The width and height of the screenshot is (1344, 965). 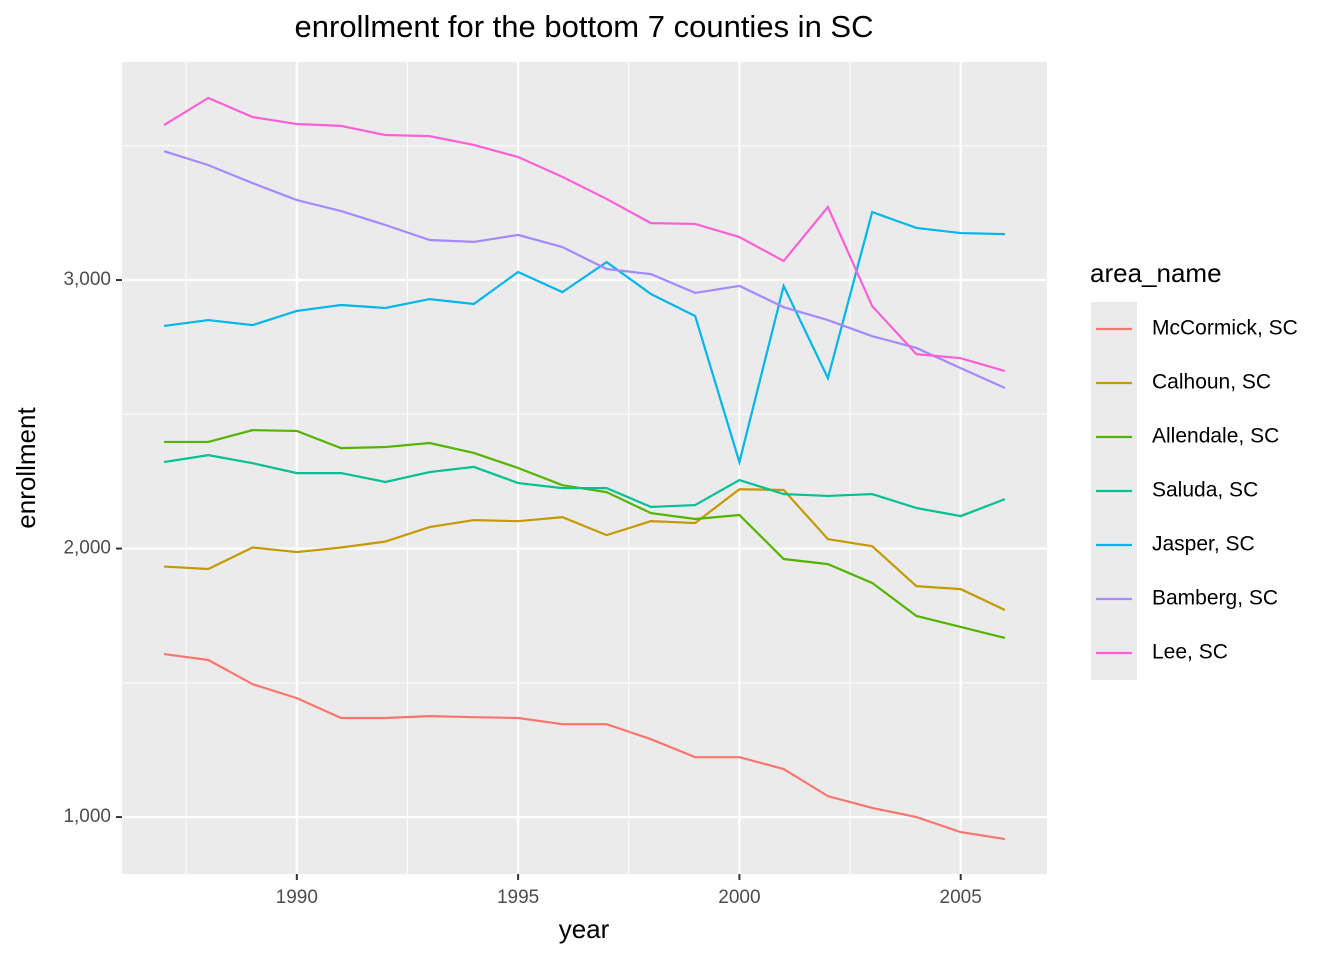 What do you see at coordinates (1211, 382) in the screenshot?
I see `legend-label: Calhoun, SC` at bounding box center [1211, 382].